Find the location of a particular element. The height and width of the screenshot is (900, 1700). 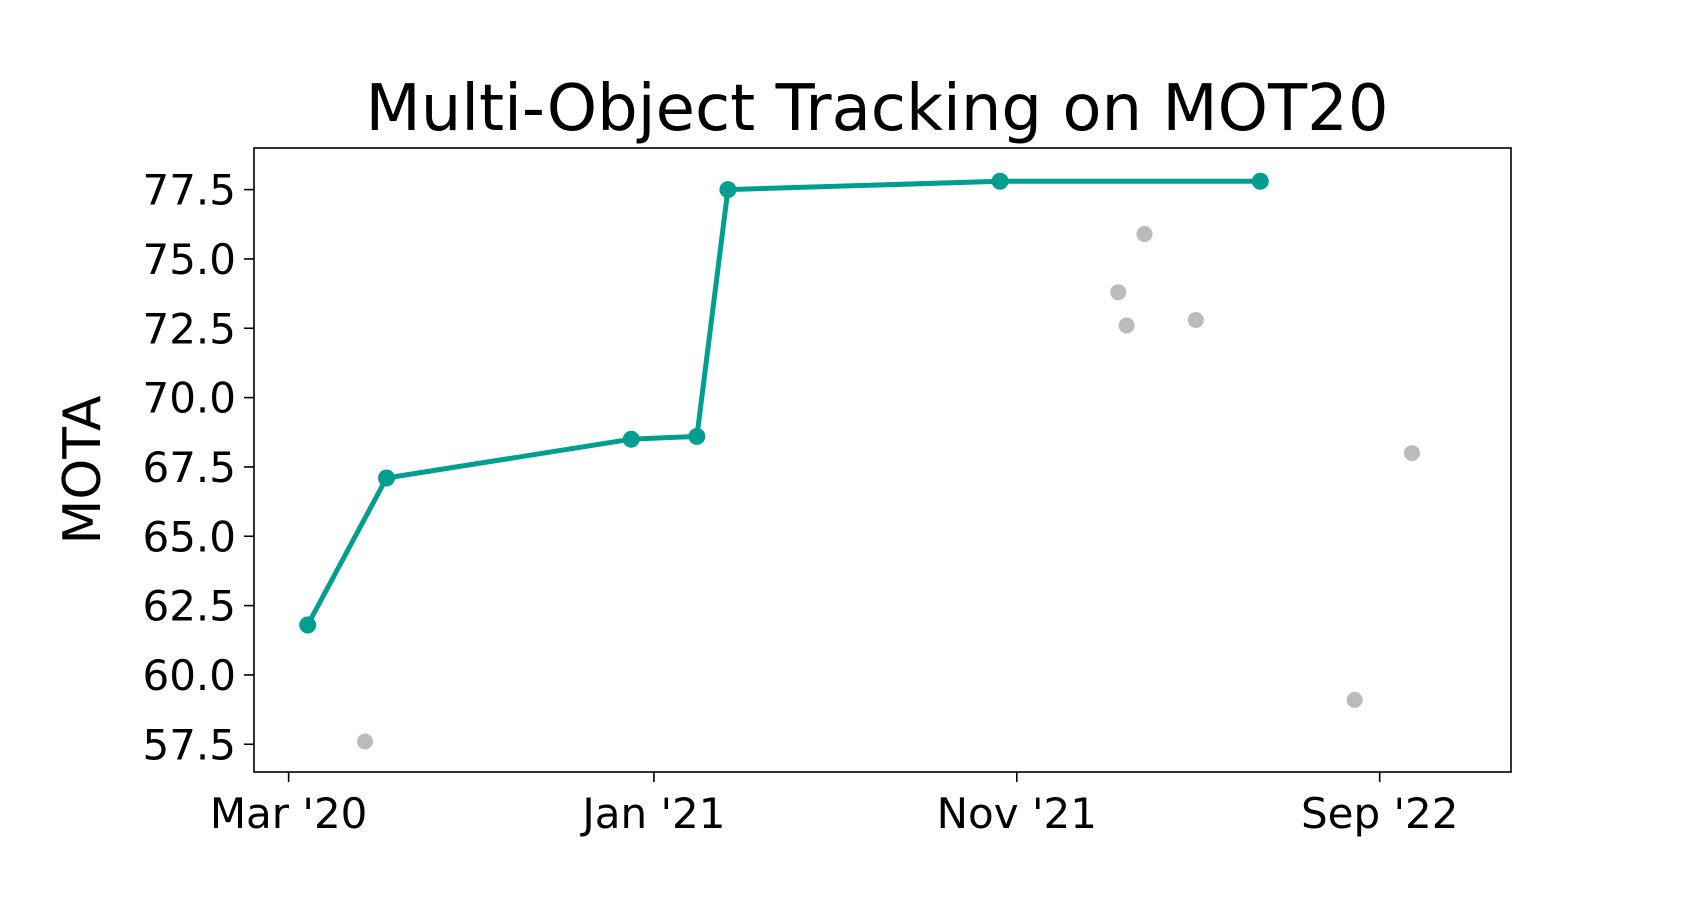

y-axis-label: MOTA is located at coordinates (83, 470).